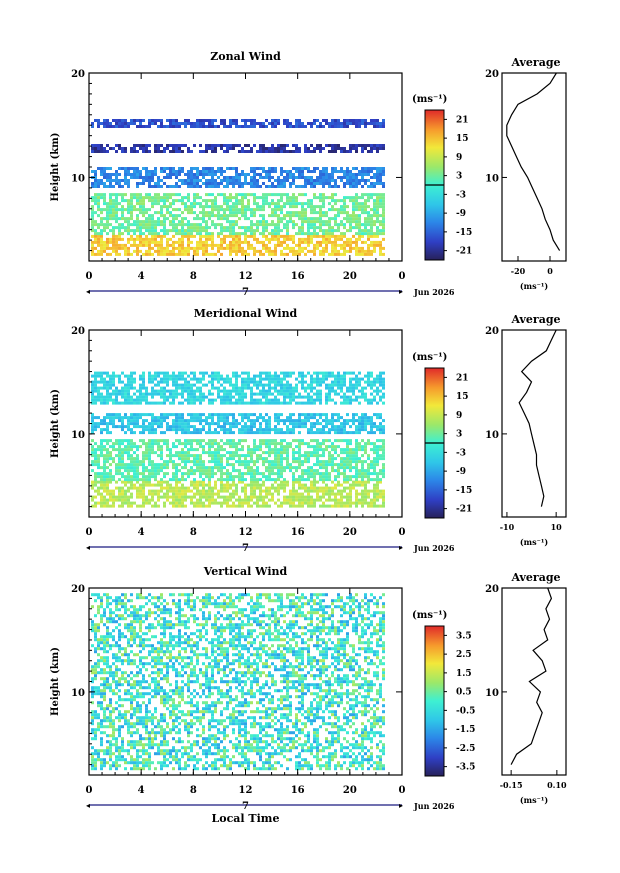  What do you see at coordinates (350, 276) in the screenshot?
I see `x-tick-label: 20` at bounding box center [350, 276].